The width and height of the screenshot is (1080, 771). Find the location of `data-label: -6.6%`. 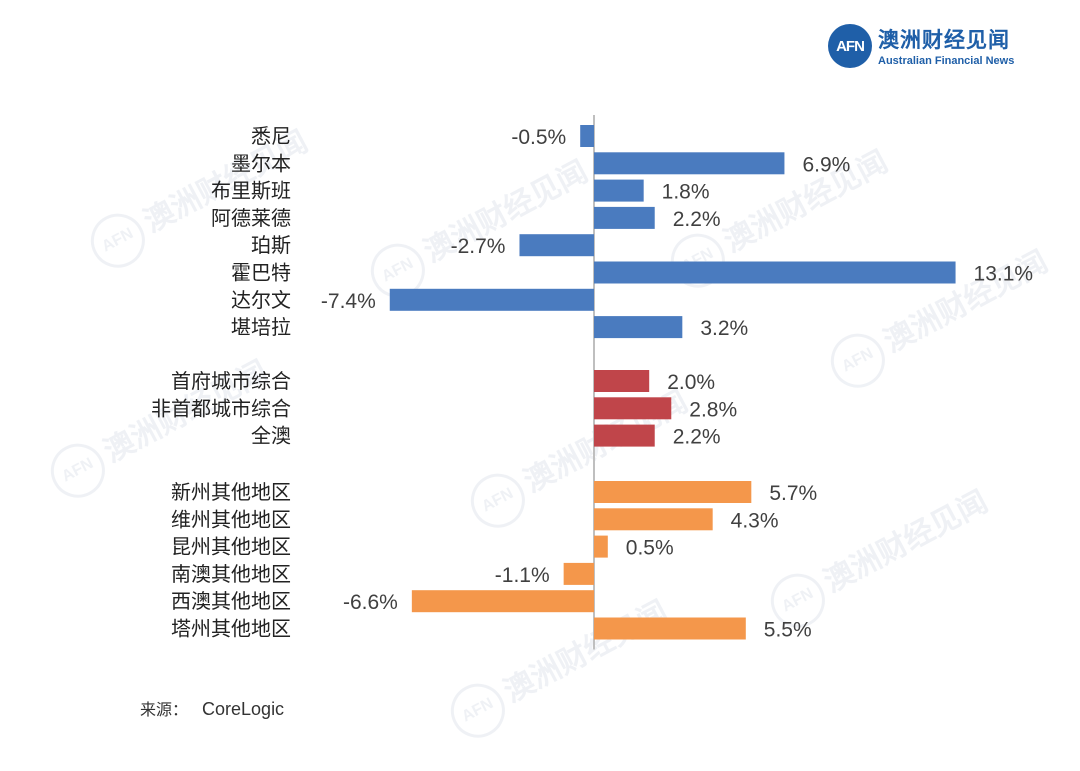

data-label: -6.6% is located at coordinates (370, 602).